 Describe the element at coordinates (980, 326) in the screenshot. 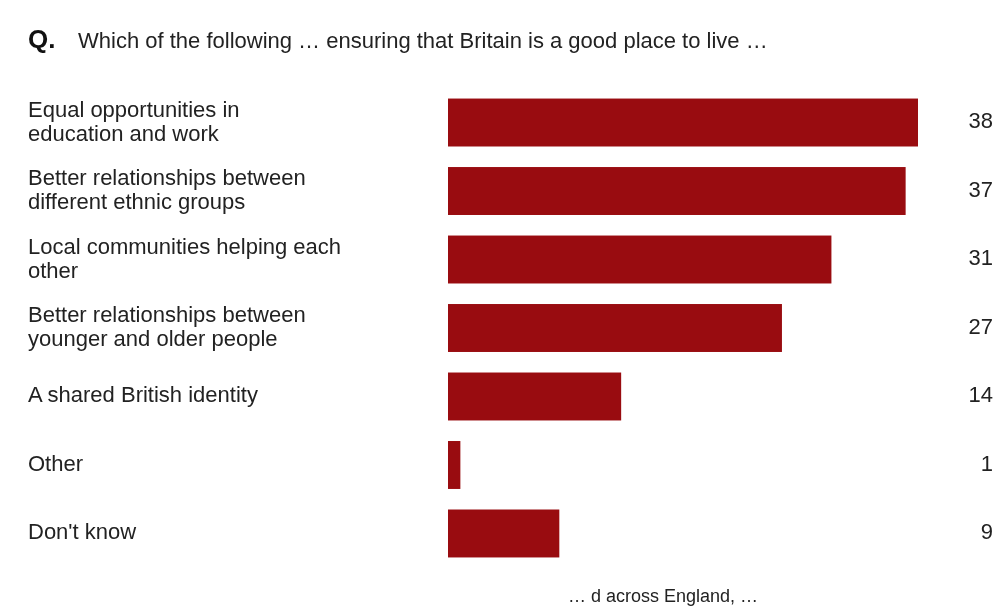

I see `data-label: 27` at that location.